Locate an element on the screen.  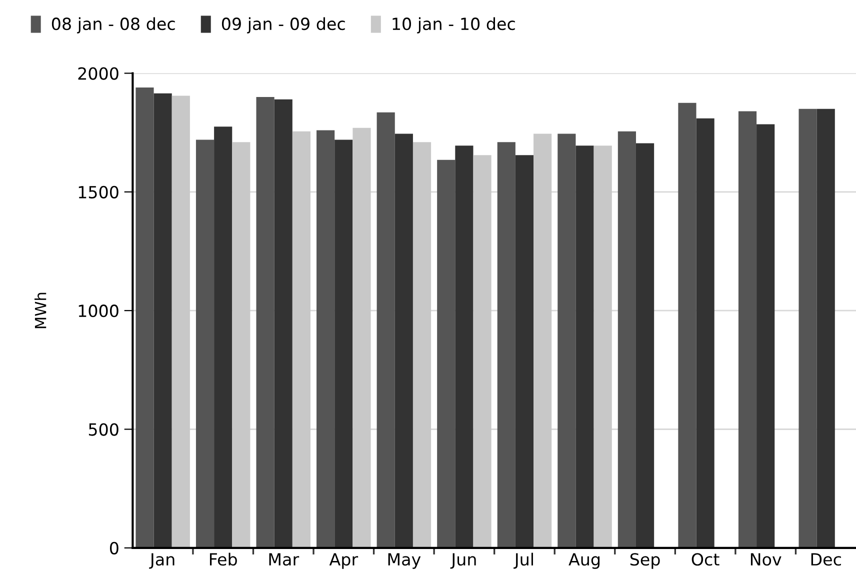
y-tick-label: 1000 is located at coordinates (98, 311).